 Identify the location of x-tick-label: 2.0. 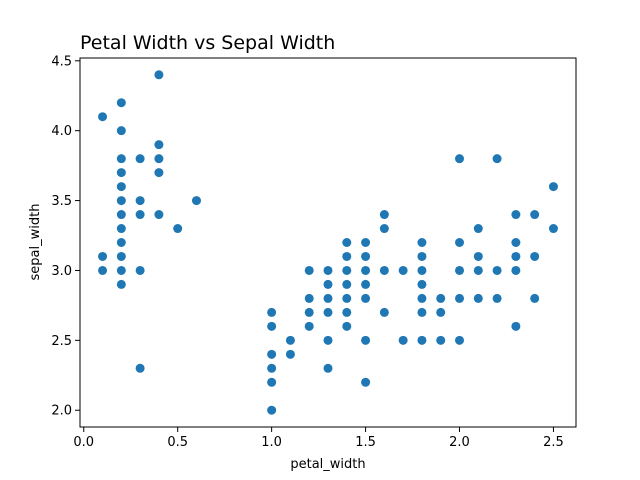
(459, 442).